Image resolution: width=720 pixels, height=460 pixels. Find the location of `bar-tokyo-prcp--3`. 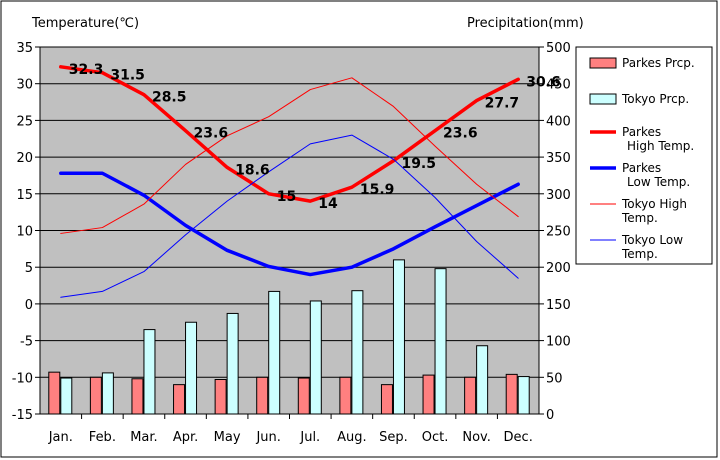

bar-tokyo-prcp--3 is located at coordinates (191, 368).